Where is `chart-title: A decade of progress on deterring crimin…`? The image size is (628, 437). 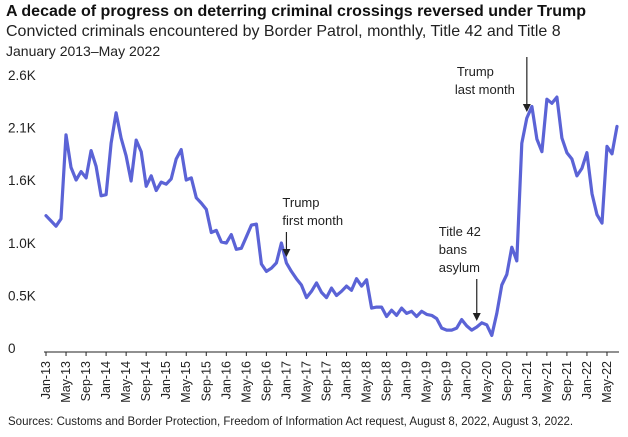
chart-title: A decade of progress on deterring crimin… is located at coordinates (296, 11).